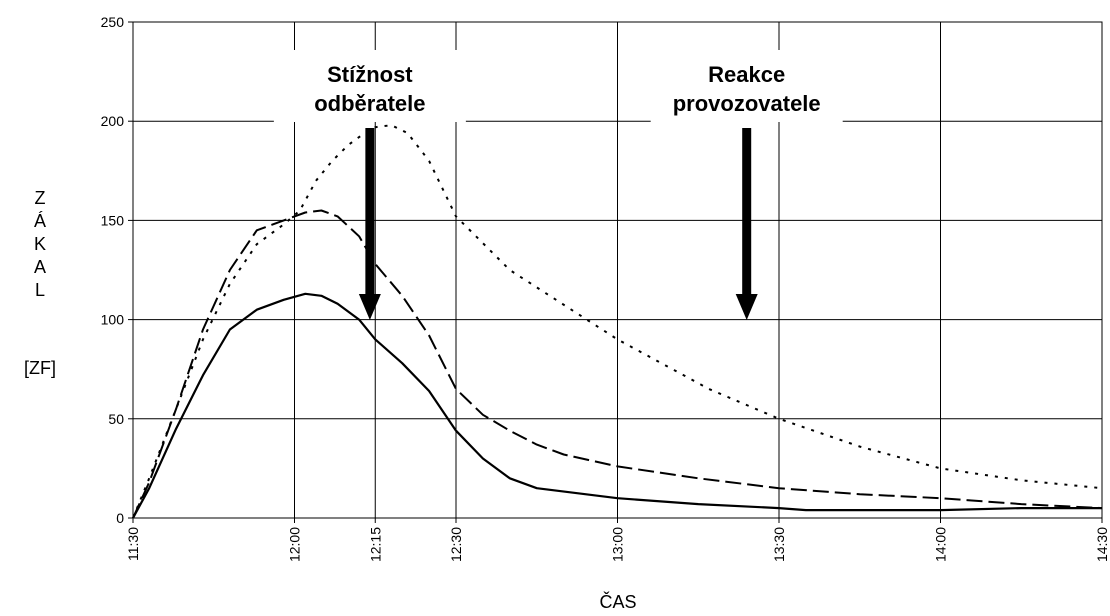  I want to click on y-axis-letter: Á, so click(40, 221).